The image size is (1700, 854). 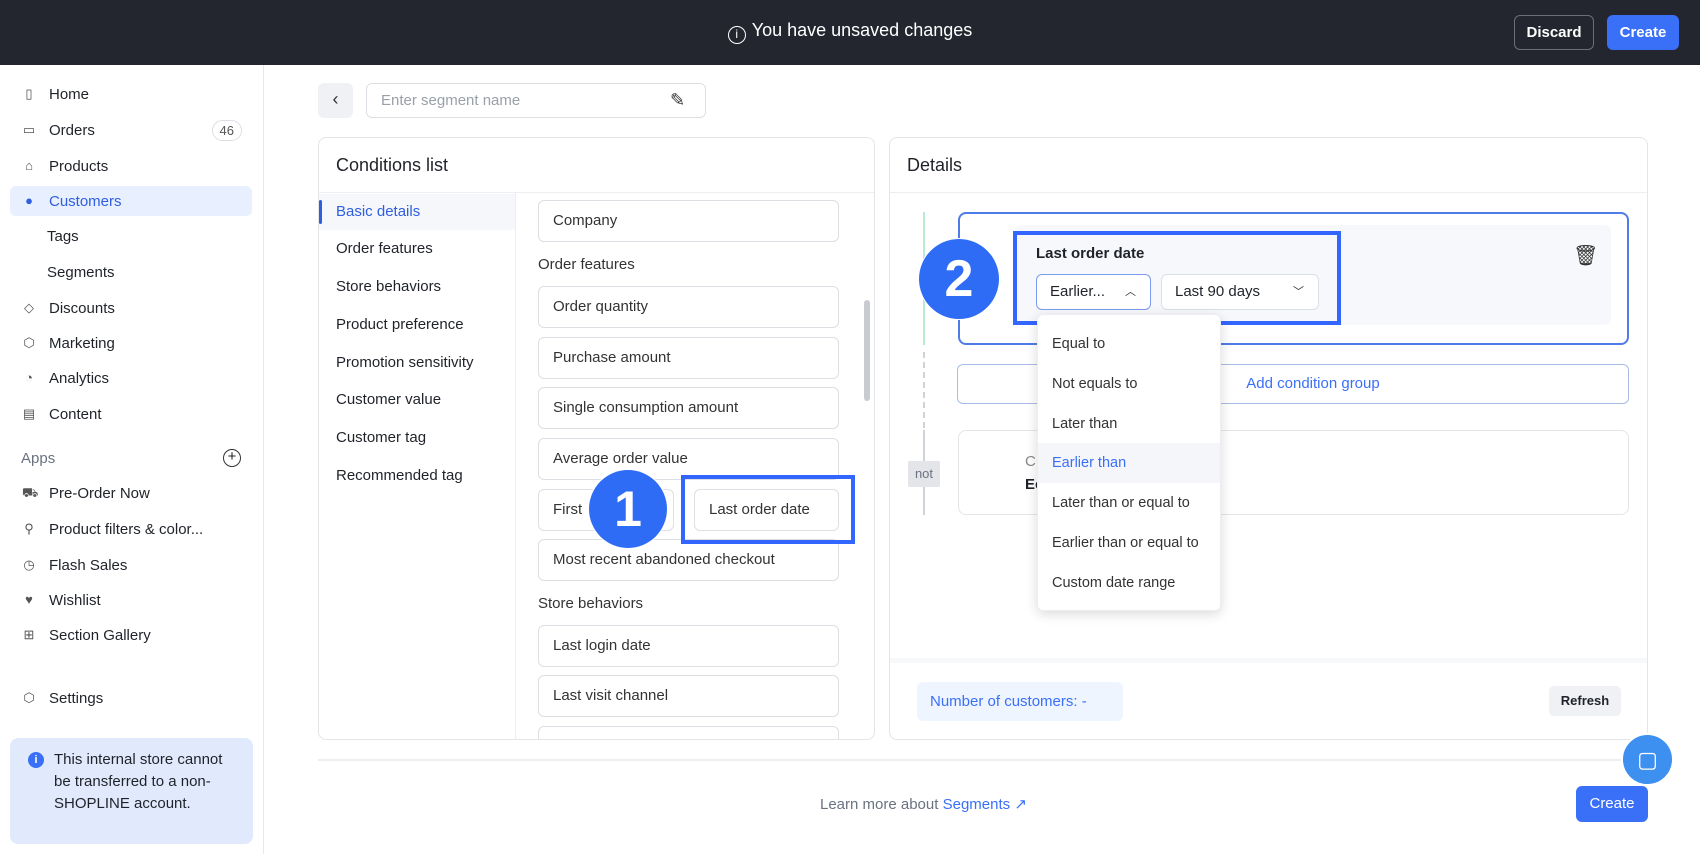 What do you see at coordinates (131, 378) in the screenshot?
I see `sidebar-item-analytics: ◔ Analytics` at bounding box center [131, 378].